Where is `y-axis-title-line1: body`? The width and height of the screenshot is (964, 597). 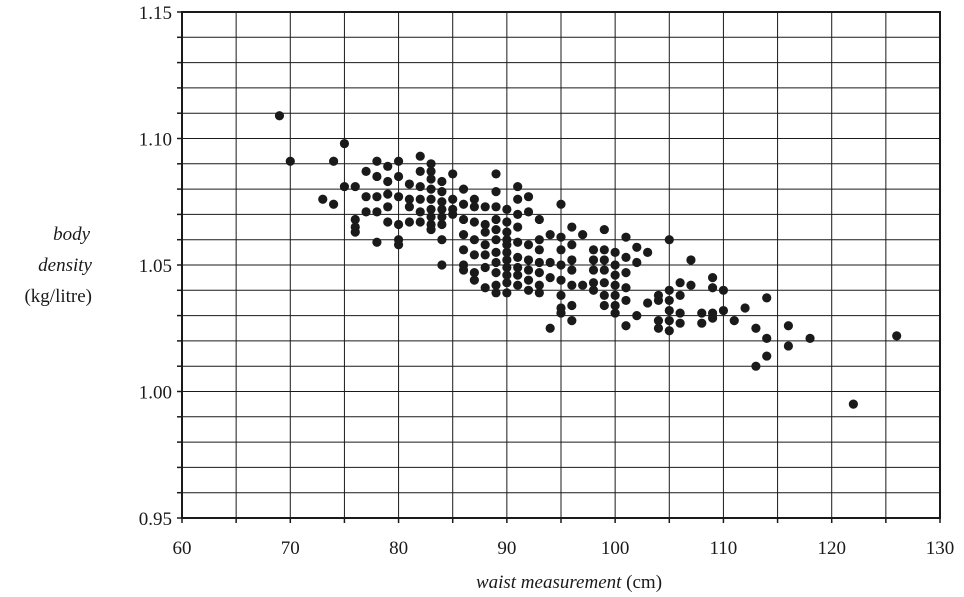
y-axis-title-line1: body is located at coordinates (72, 234).